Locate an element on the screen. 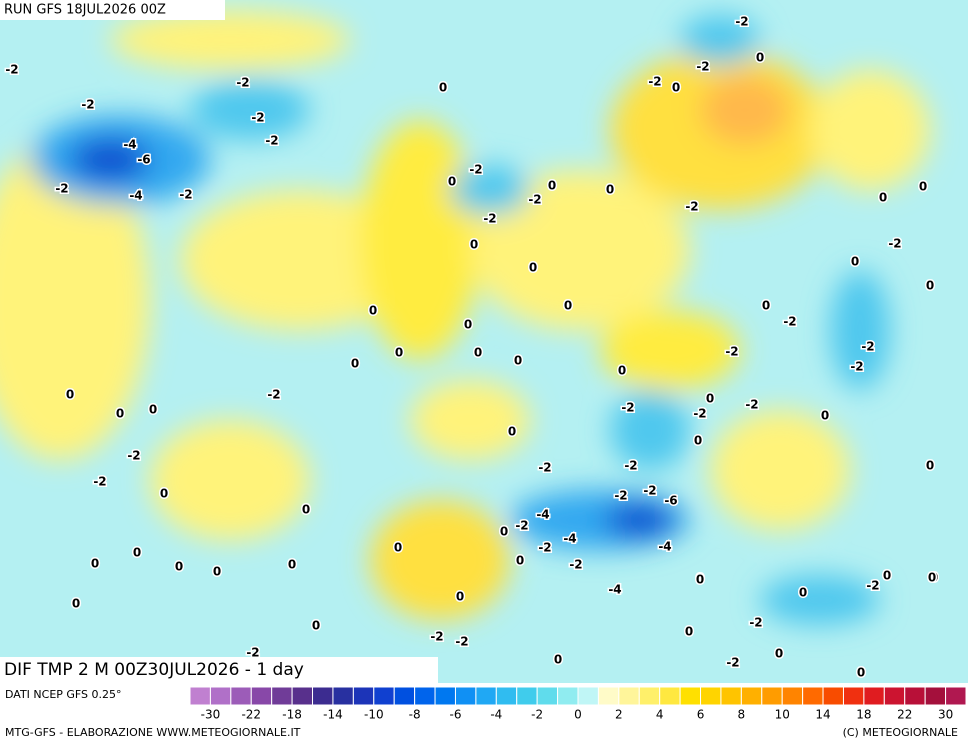  colorbar-label: 0 is located at coordinates (578, 715).